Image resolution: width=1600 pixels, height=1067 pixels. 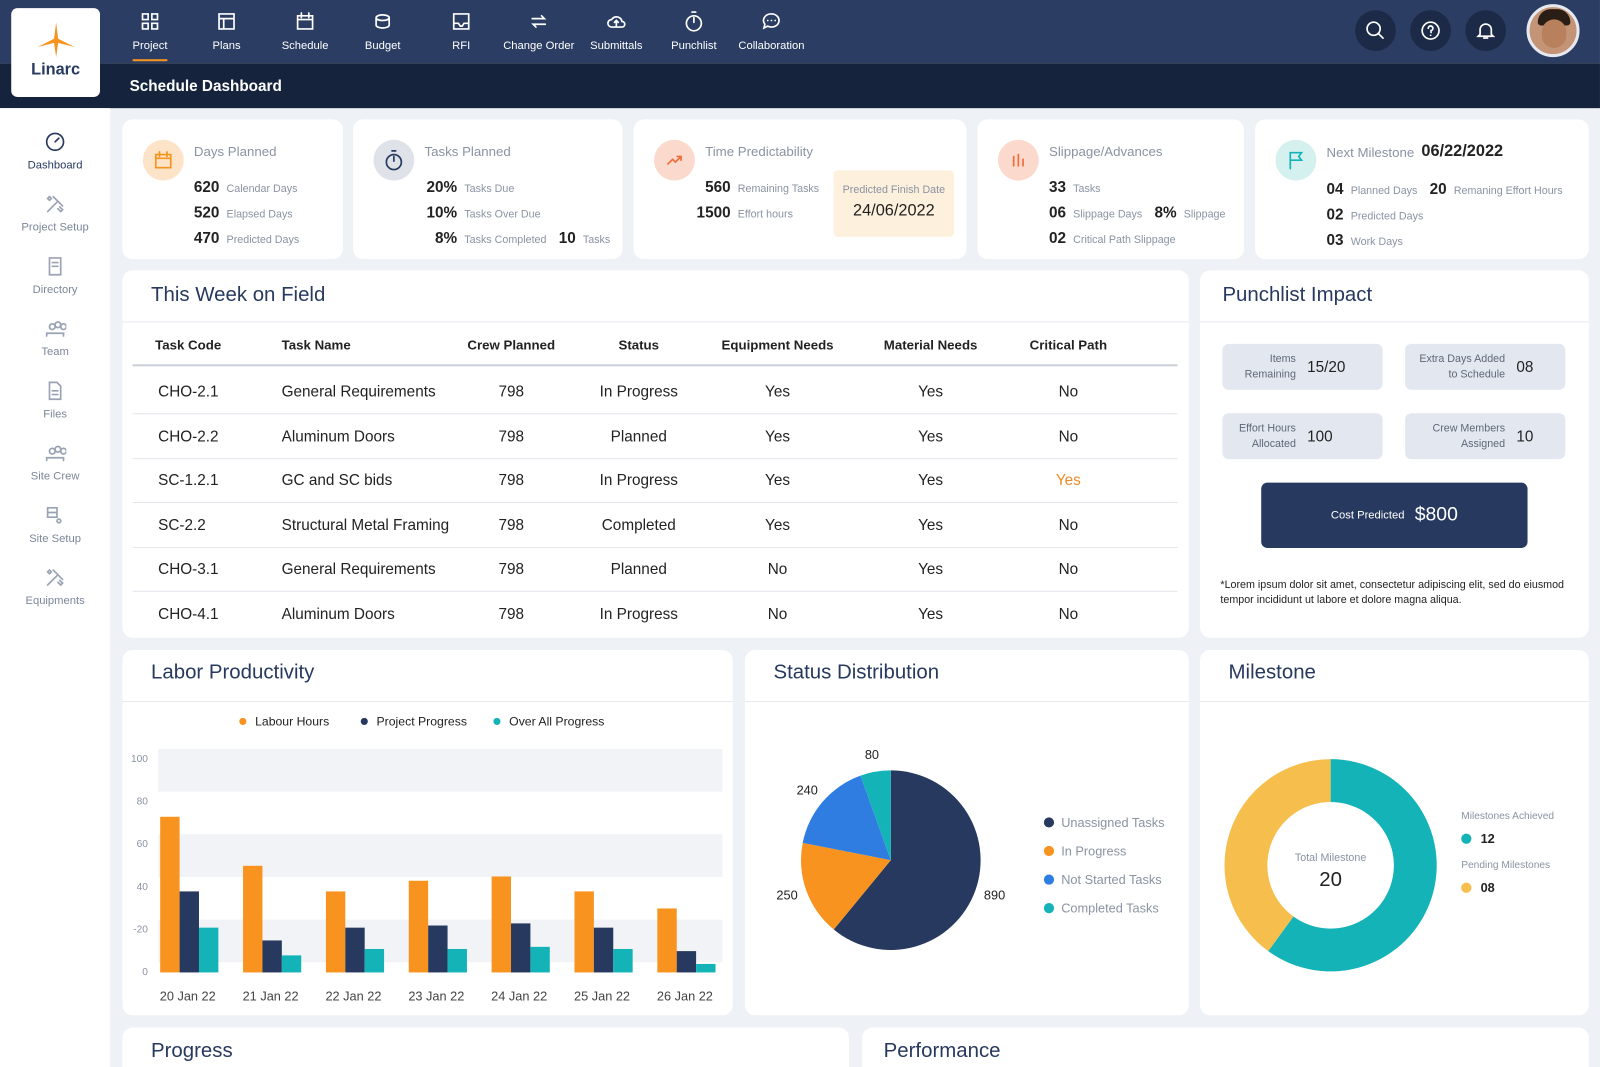 I want to click on tile-label: Items Remaining, so click(x=1270, y=366).